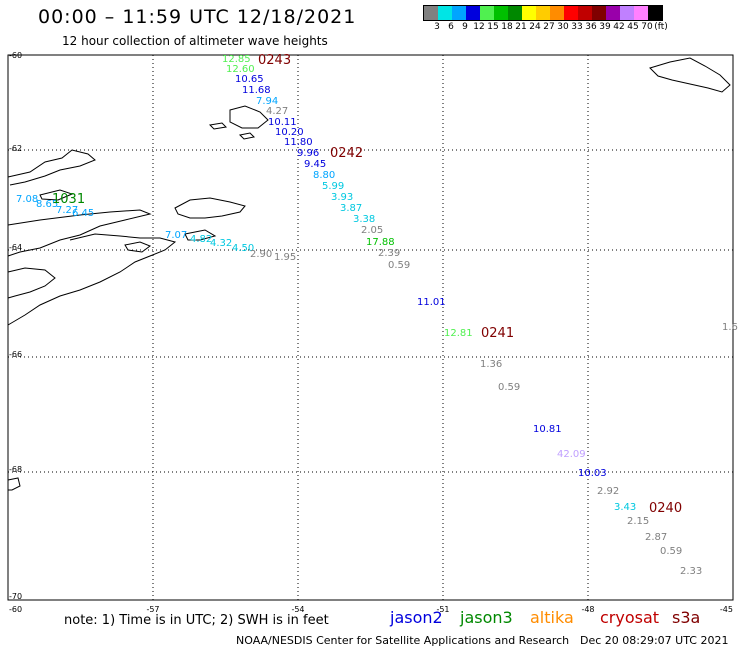 This screenshot has height=650, width=740. Describe the element at coordinates (346, 153) in the screenshot. I see `pass-id-label: 0242` at that location.